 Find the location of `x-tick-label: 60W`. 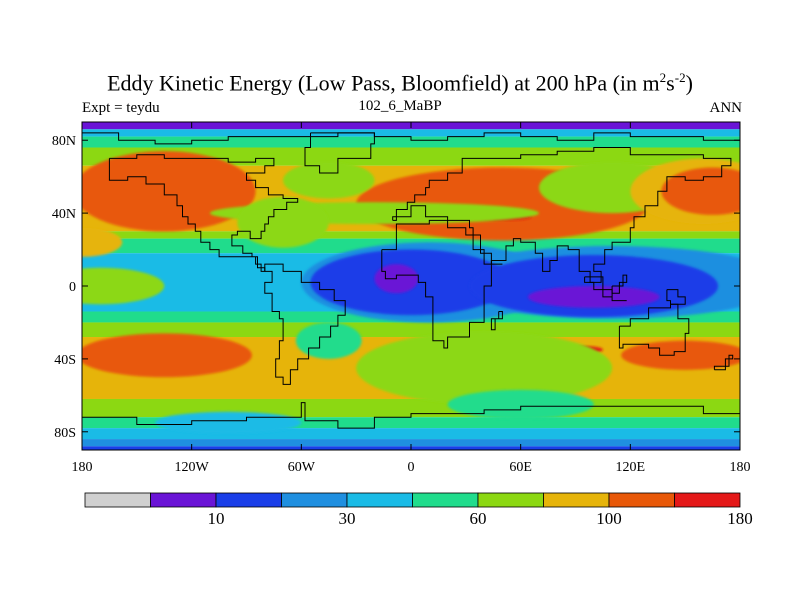

x-tick-label: 60W is located at coordinates (302, 467).